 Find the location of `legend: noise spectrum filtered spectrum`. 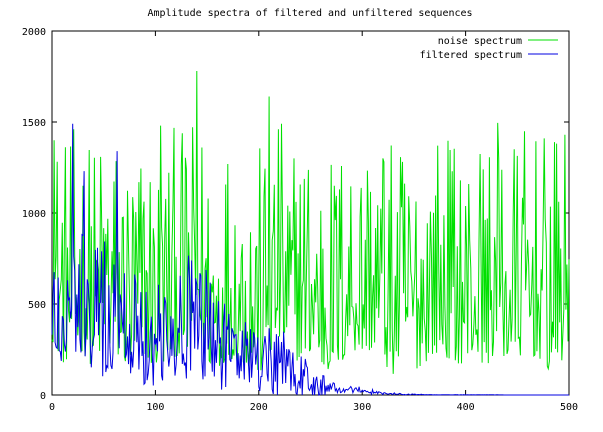

legend: noise spectrum filtered spectrum is located at coordinates (489, 48).